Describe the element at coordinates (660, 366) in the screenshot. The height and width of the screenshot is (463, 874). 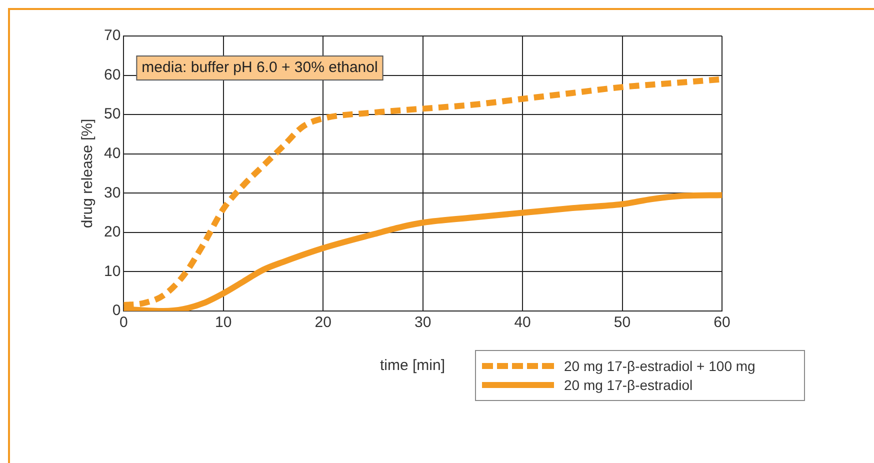
I see `legend-label: 20 mg 17-β-estradiol + 100 mg` at that location.